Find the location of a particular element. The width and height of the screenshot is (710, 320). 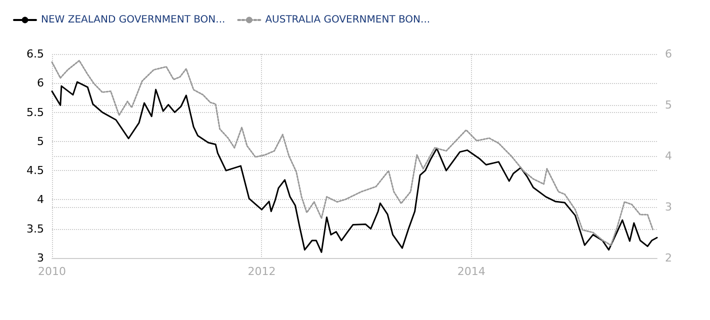

x-tick-label: 2014 is located at coordinates (471, 271).